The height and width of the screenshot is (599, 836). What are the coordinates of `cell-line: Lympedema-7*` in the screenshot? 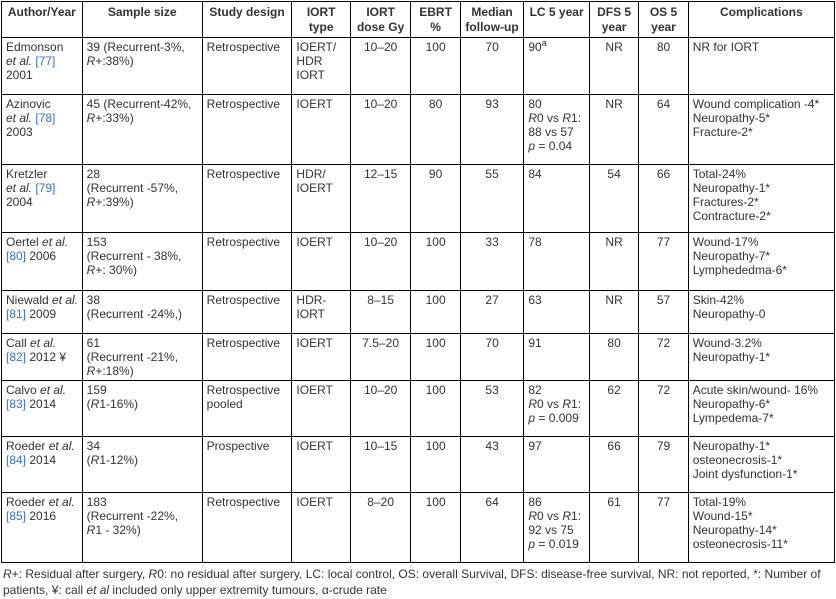 It's located at (761, 418).